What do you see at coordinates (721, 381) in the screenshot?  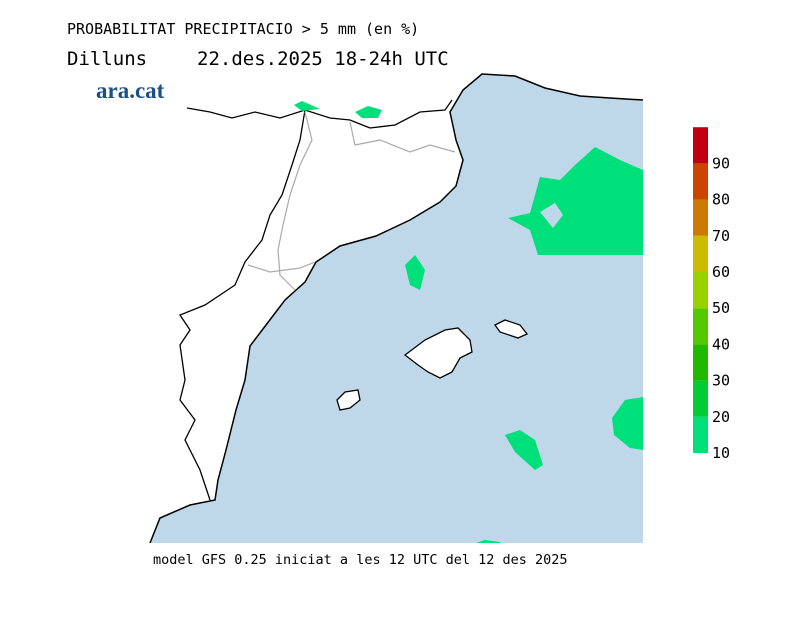 I see `legend-label: 30` at bounding box center [721, 381].